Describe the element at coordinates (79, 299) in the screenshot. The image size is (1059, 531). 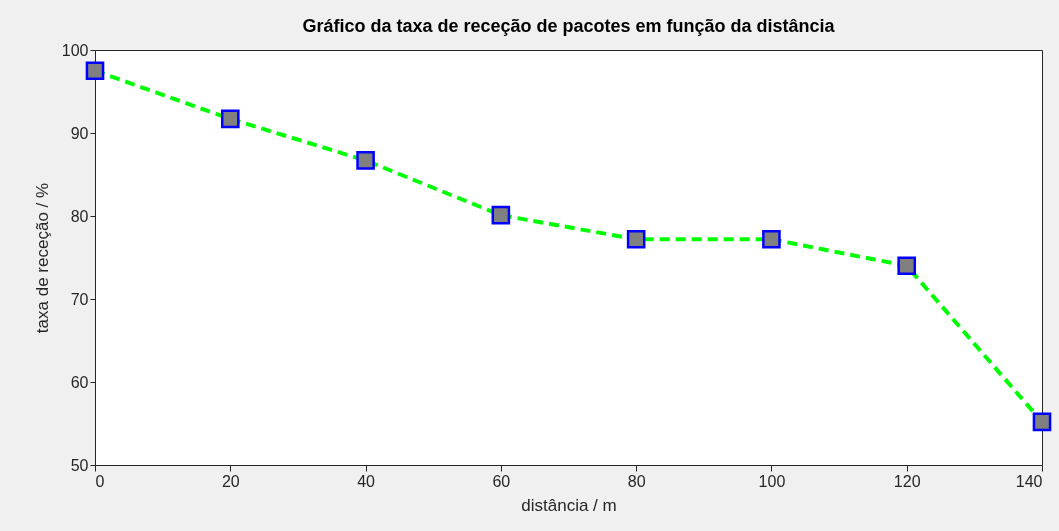
I see `y-tick-label: 70` at that location.